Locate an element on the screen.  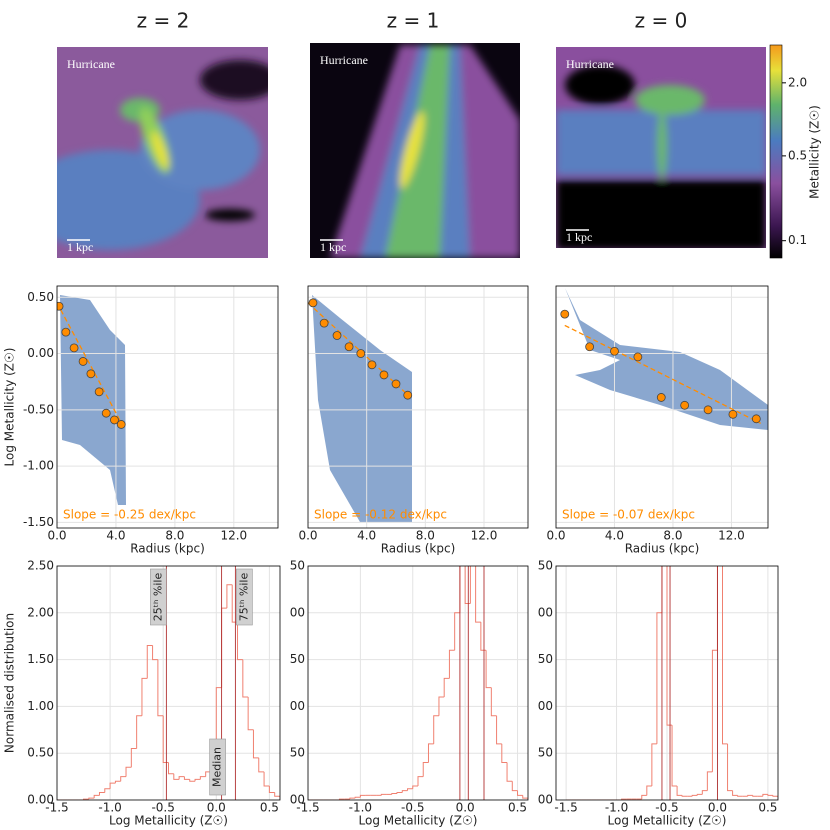
column-title: z = 0 is located at coordinates (661, 21).